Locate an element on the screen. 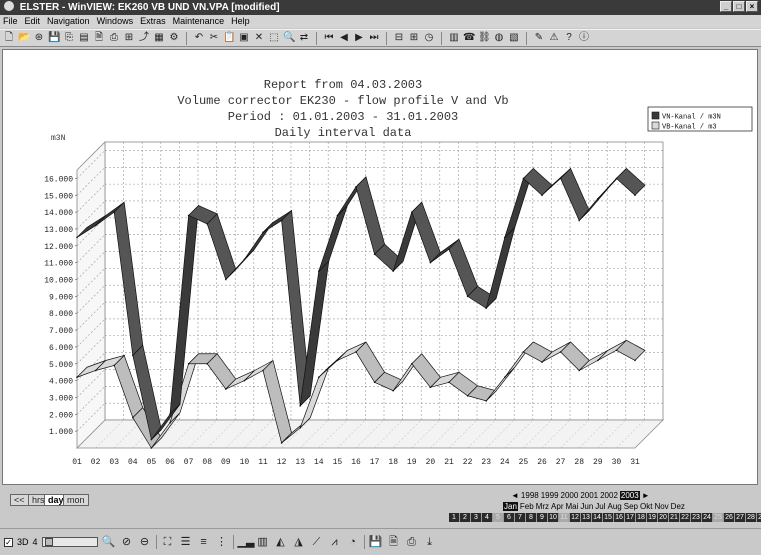 The height and width of the screenshot is (555, 761). minimize-button: _ is located at coordinates (726, 6).